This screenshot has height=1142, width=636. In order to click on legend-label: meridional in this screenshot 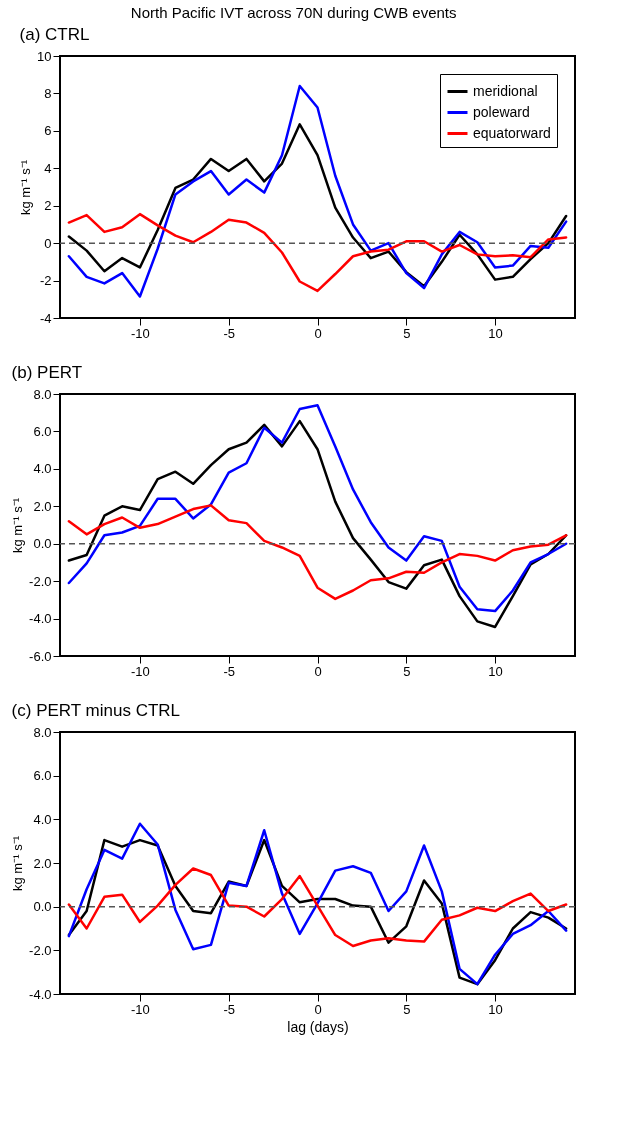, I will do `click(505, 90)`.